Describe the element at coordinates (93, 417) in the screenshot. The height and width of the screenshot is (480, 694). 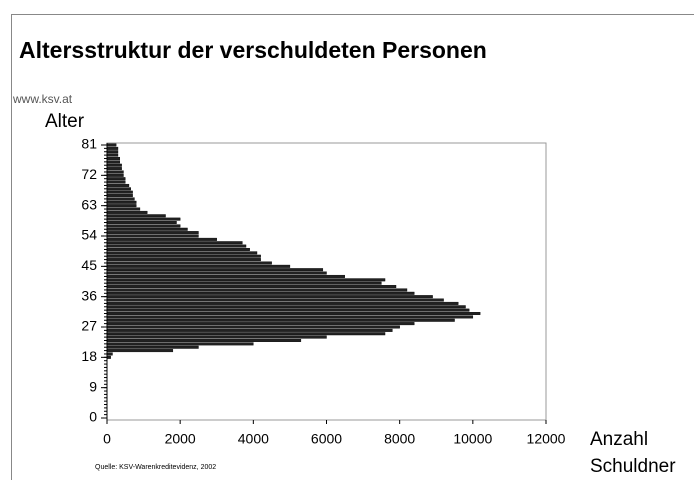
I see `y-tick-label: 0` at that location.